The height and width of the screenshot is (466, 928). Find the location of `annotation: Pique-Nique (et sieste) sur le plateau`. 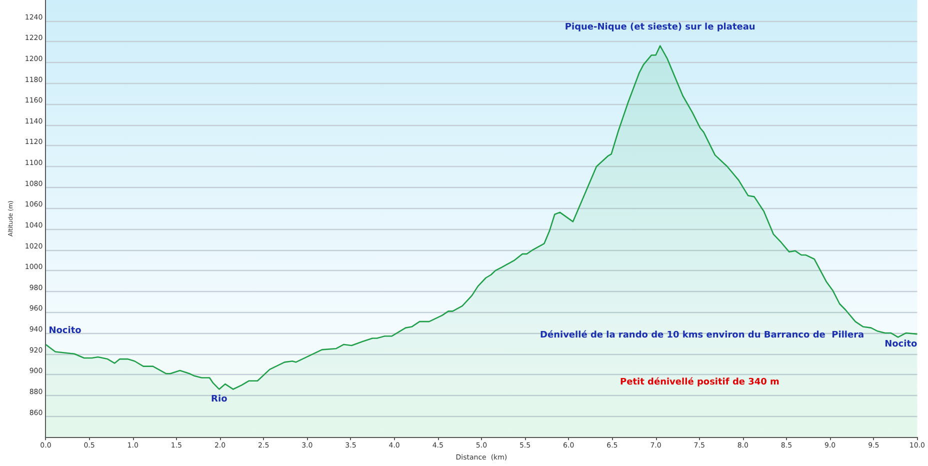

annotation: Pique-Nique (et sieste) sur le plateau is located at coordinates (660, 27).